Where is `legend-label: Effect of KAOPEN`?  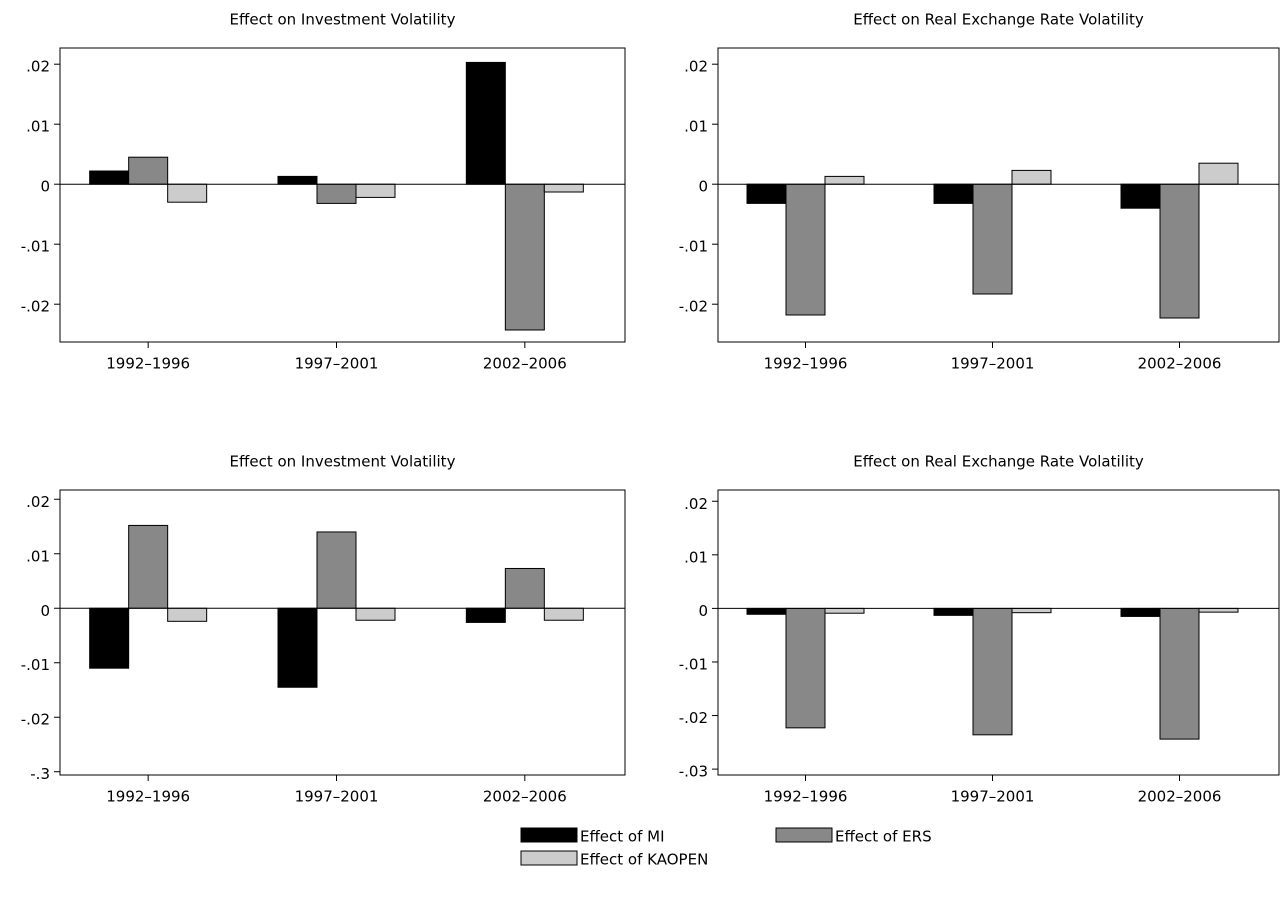
legend-label: Effect of KAOPEN is located at coordinates (644, 860).